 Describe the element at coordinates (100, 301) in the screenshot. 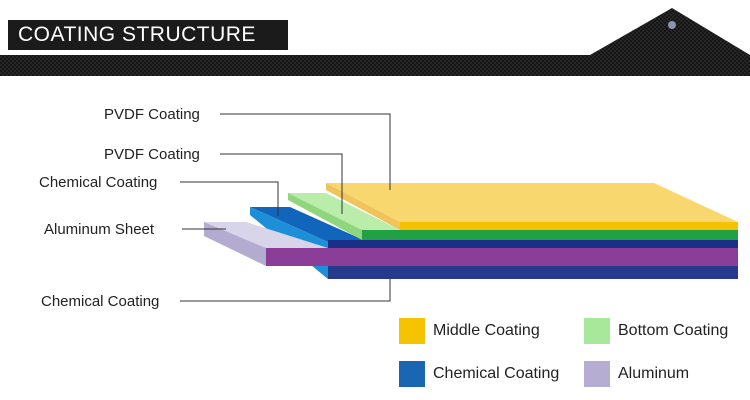

I see `callout-chemical-coating-bottom: Chemical Coating` at that location.